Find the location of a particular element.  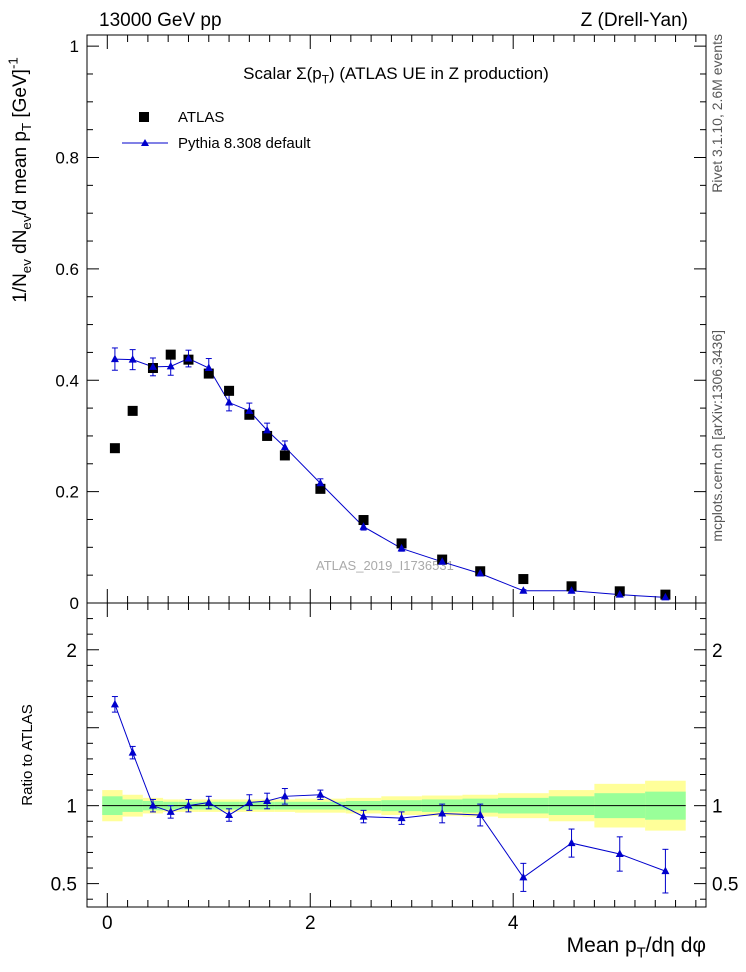

ratio-uncertainty-bands is located at coordinates (394, 805).